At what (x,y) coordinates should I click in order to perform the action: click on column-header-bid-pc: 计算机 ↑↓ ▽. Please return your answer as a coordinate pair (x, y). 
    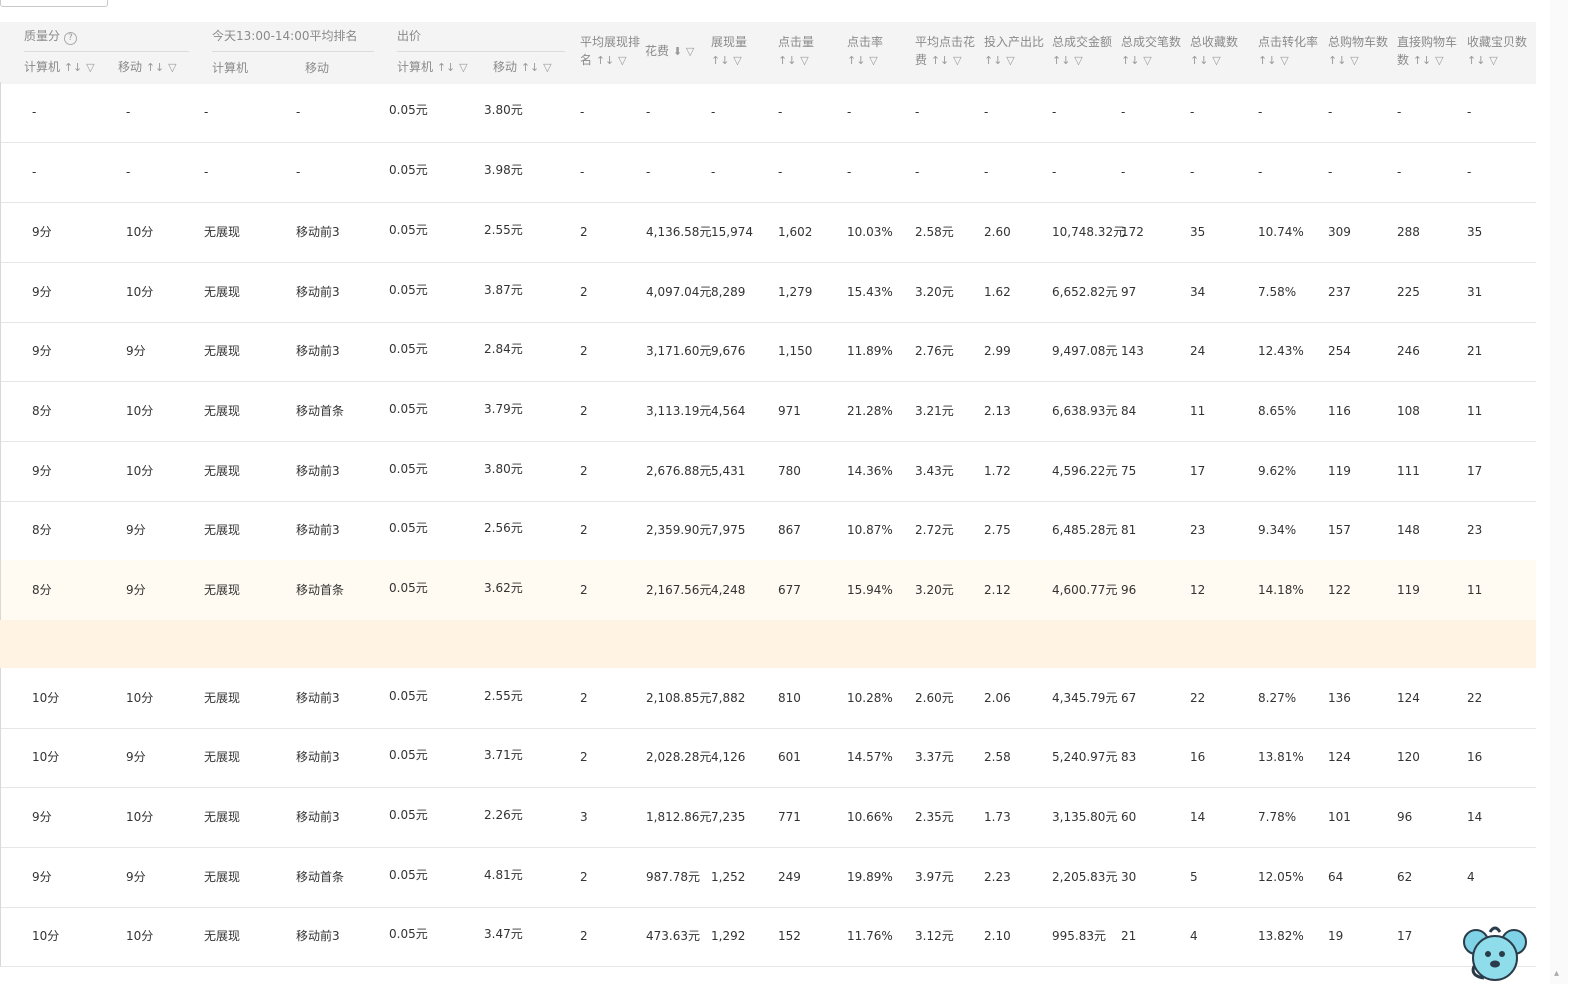
    Looking at the image, I should click on (432, 67).